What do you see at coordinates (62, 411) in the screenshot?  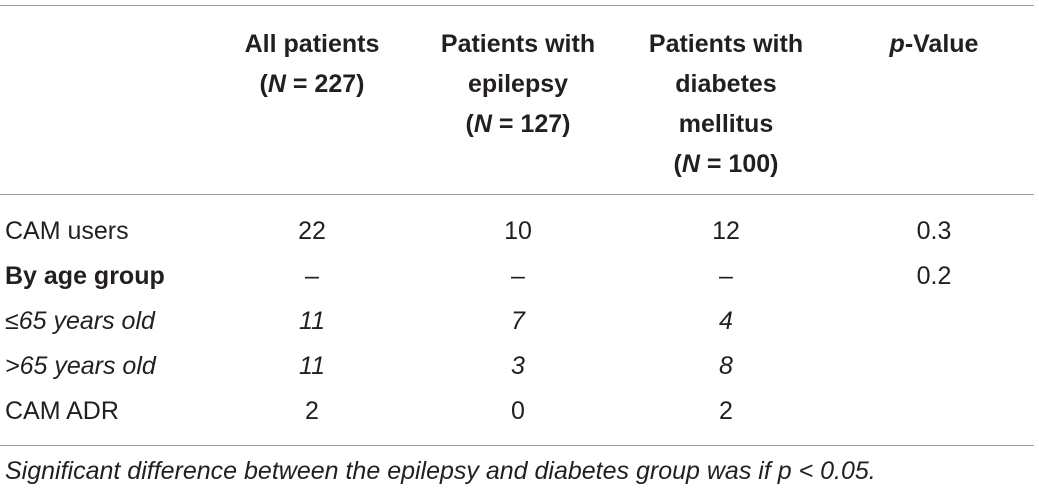 I see `row-label: CAM ADR` at bounding box center [62, 411].